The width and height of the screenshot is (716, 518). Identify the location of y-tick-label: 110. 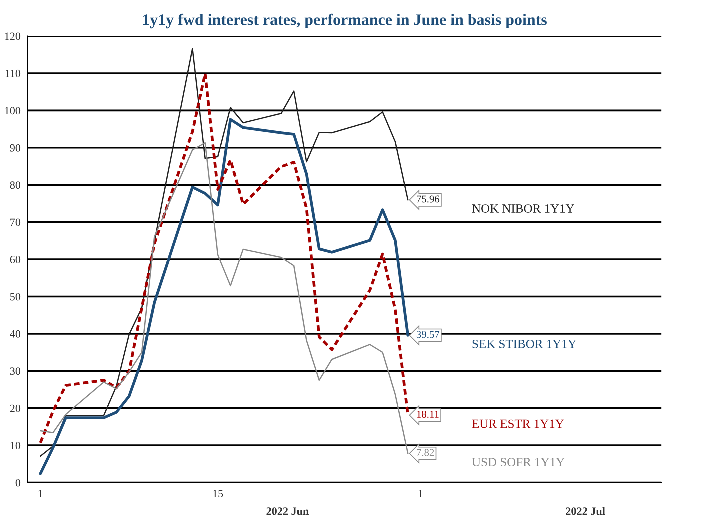
(13, 74).